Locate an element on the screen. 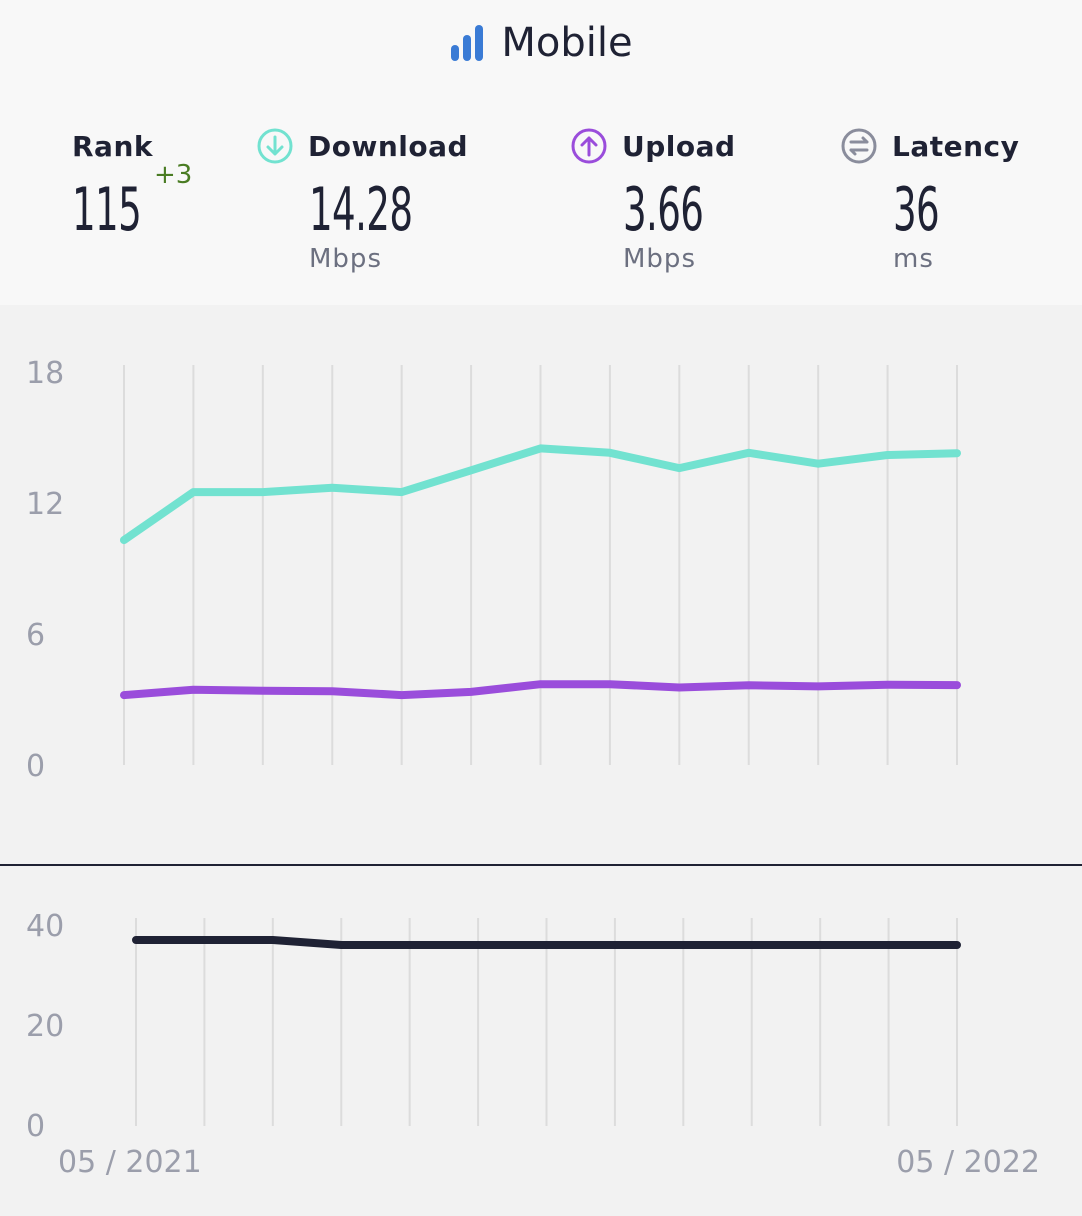  latency-stat: Latency 36 ms is located at coordinates (929, 199).